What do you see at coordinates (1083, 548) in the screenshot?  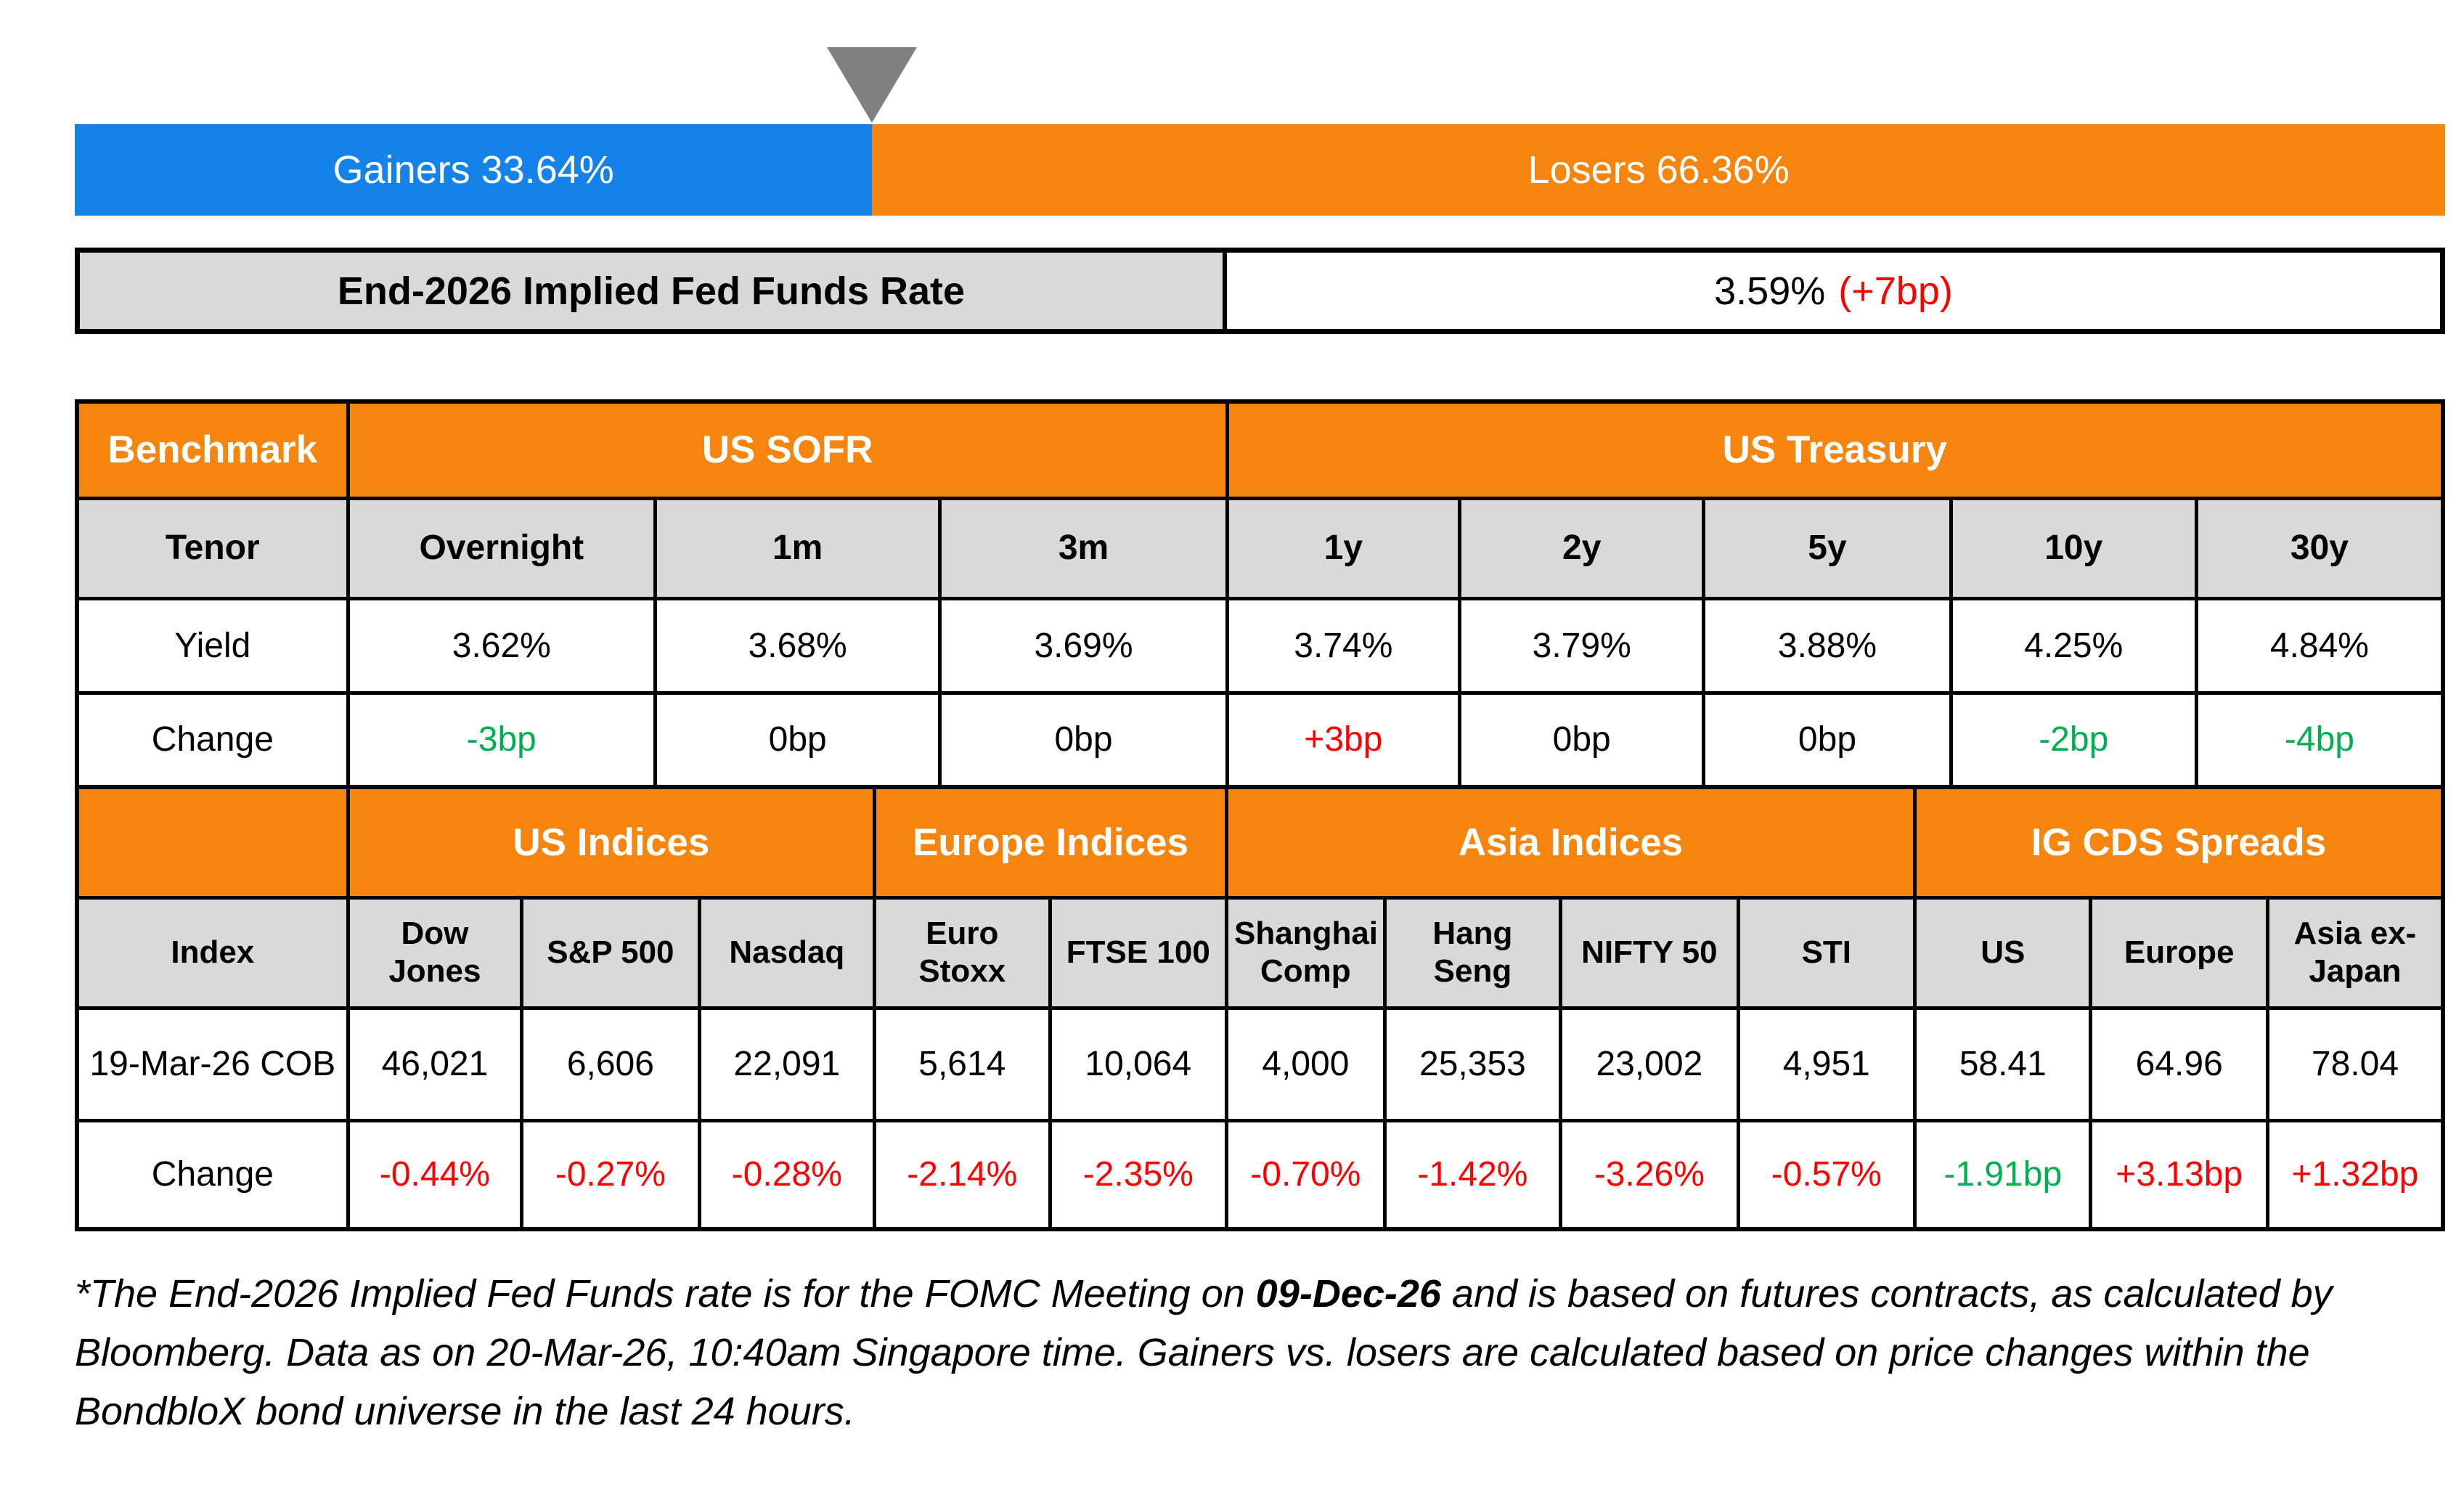 I see `tenor-cell: 3m` at bounding box center [1083, 548].